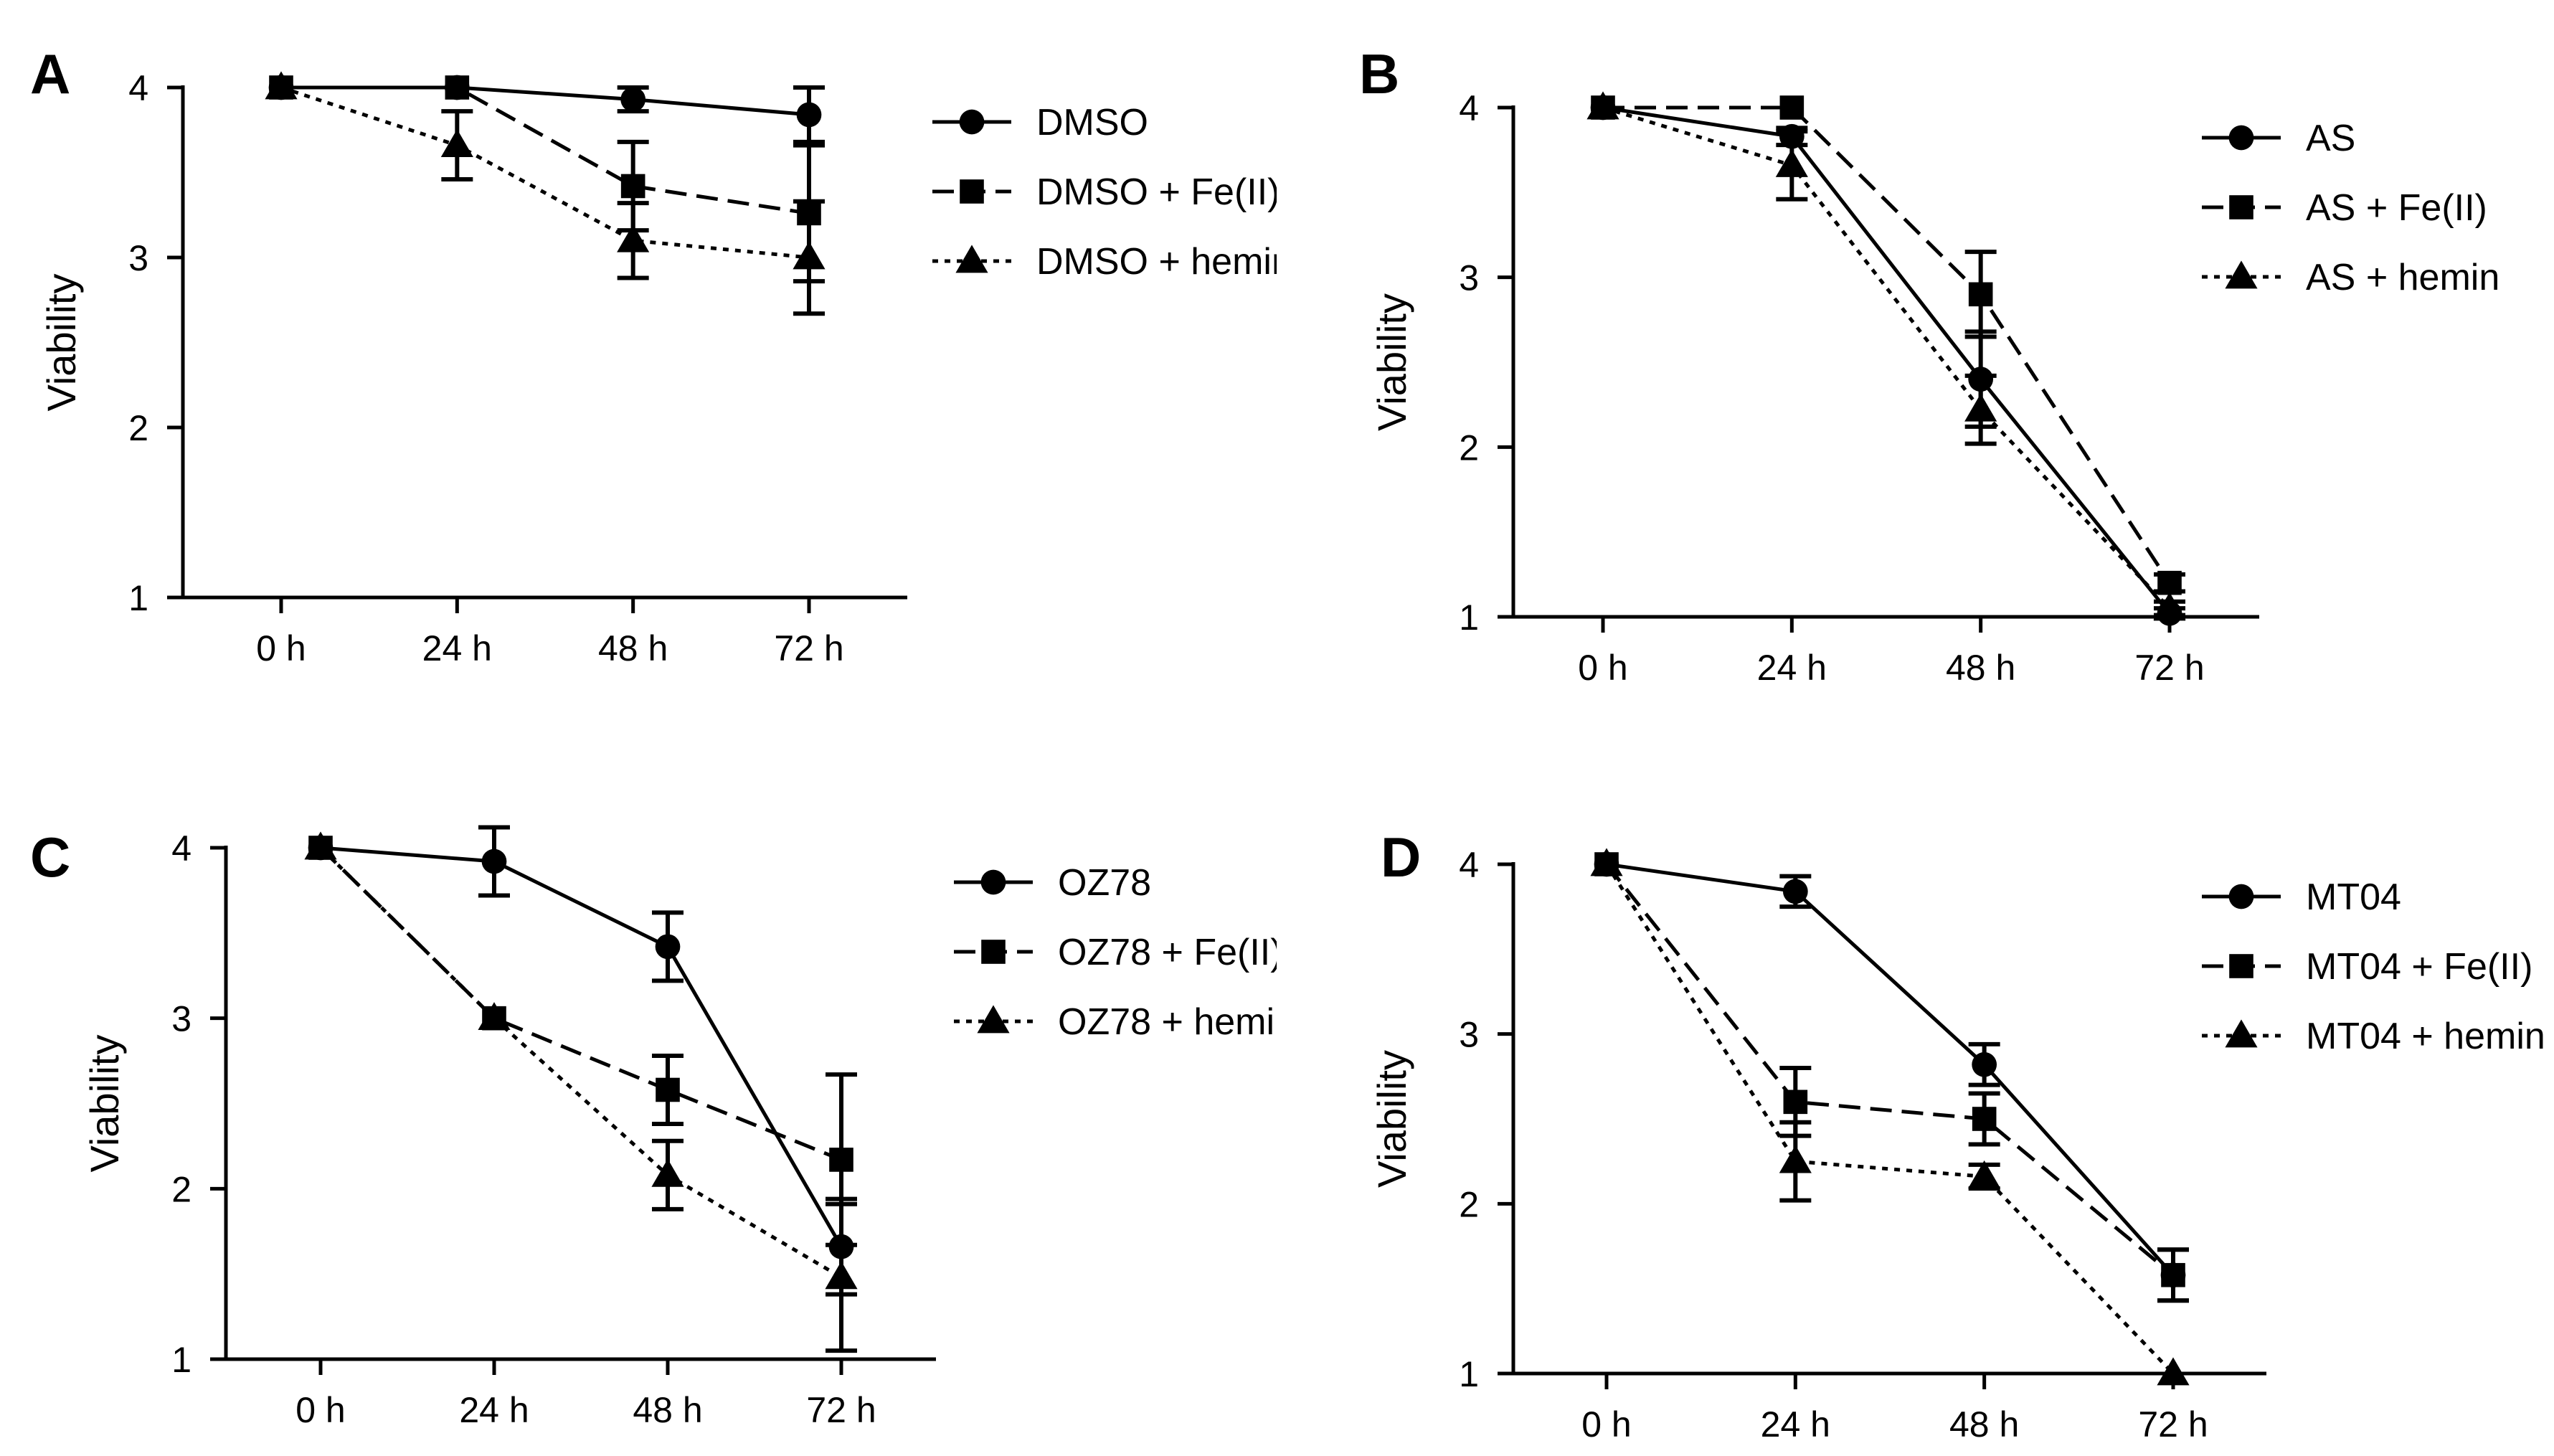 The width and height of the screenshot is (2554, 1456). Describe the element at coordinates (1167, 952) in the screenshot. I see `legend-label-c-1: OZ78 + Fe(II)` at that location.